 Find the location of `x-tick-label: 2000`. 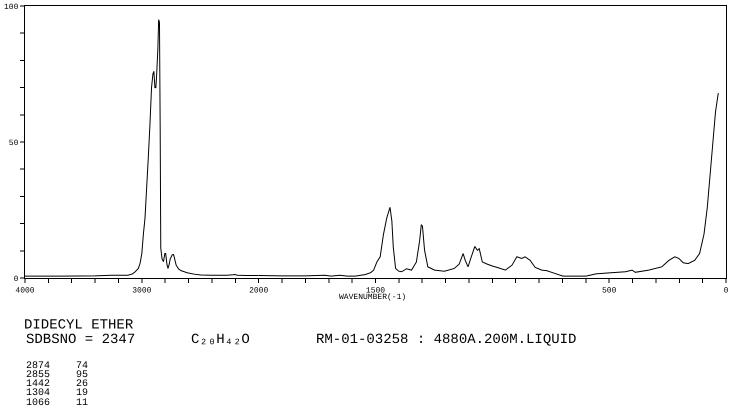

x-tick-label: 2000 is located at coordinates (258, 291).